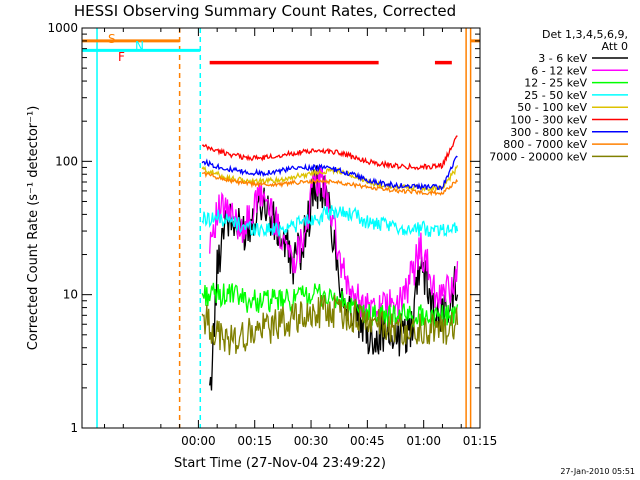 Image resolution: width=640 pixels, height=480 pixels. What do you see at coordinates (74, 428) in the screenshot?
I see `y-tick-label: 1` at bounding box center [74, 428].